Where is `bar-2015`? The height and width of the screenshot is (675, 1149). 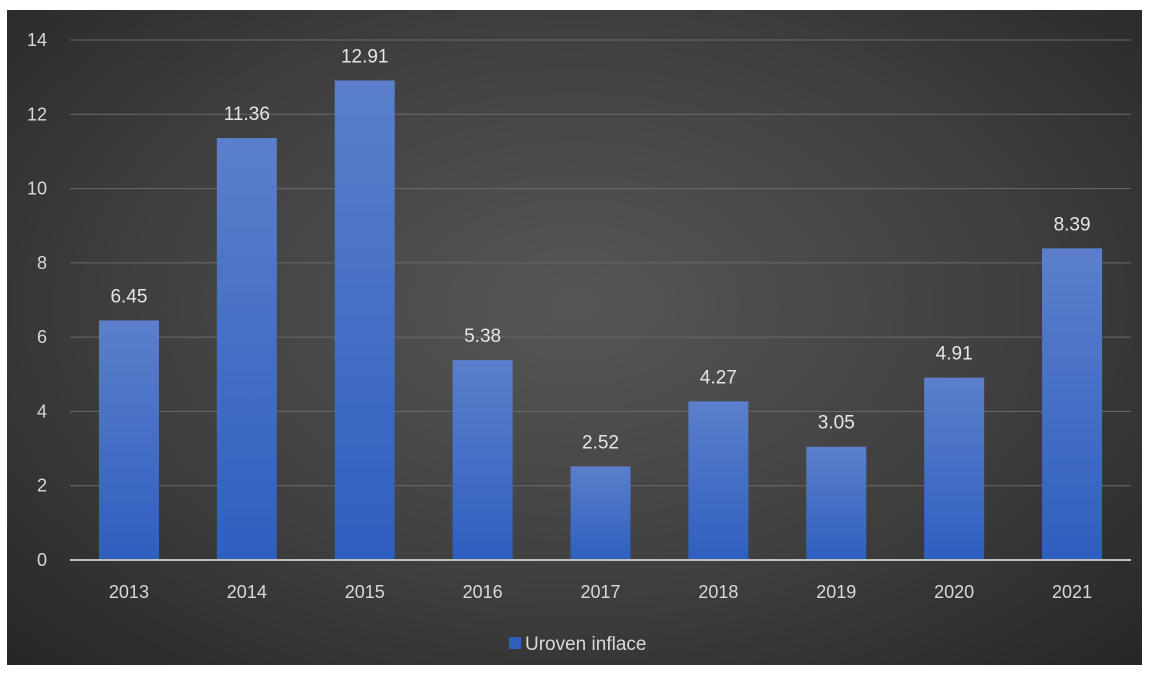
bar-2015 is located at coordinates (364, 320).